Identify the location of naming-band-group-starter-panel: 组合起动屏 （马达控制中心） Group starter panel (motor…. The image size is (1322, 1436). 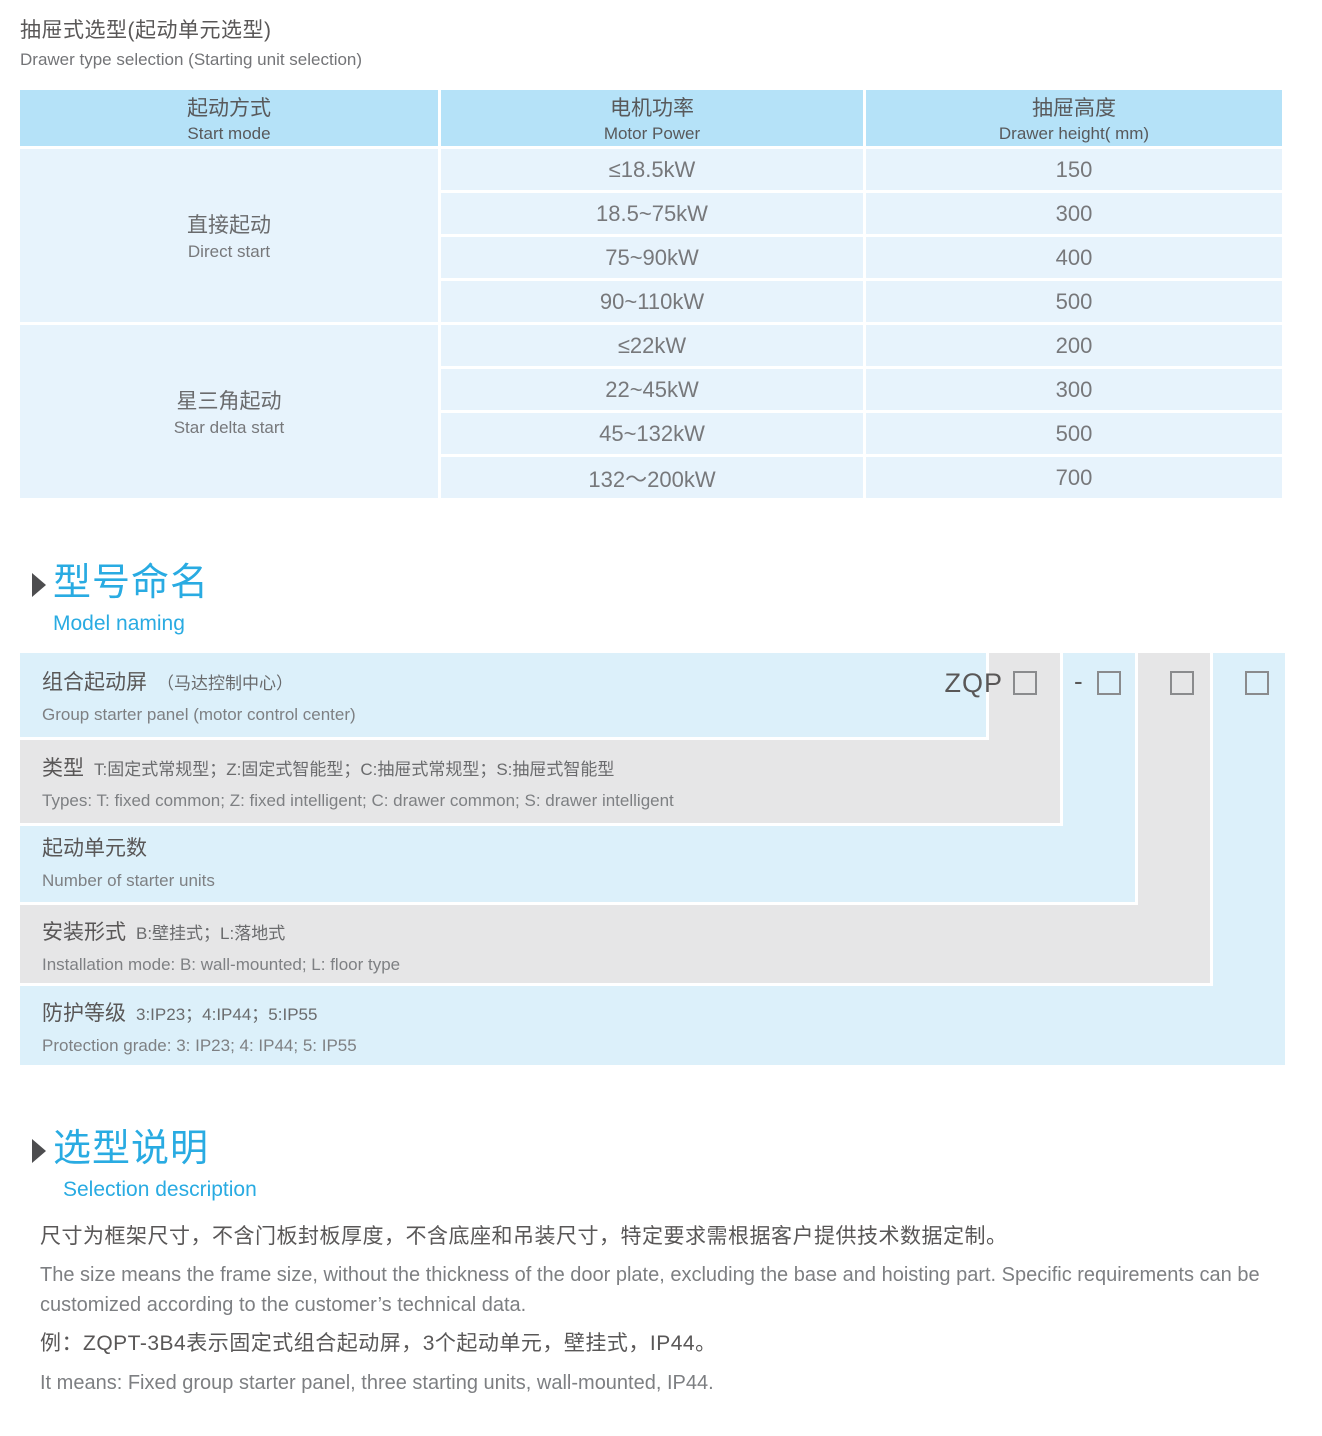
(199, 695).